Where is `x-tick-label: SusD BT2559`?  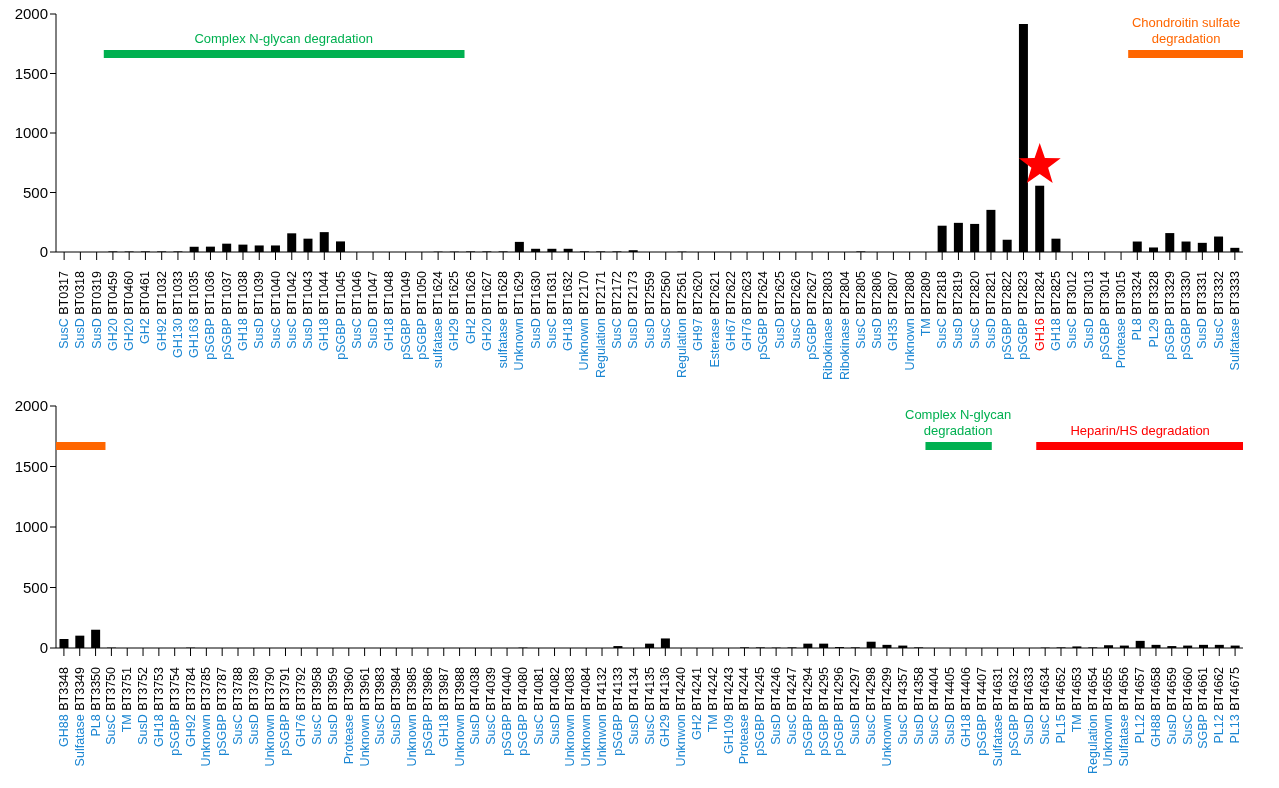
x-tick-label: SusD BT2559 is located at coordinates (649, 309).